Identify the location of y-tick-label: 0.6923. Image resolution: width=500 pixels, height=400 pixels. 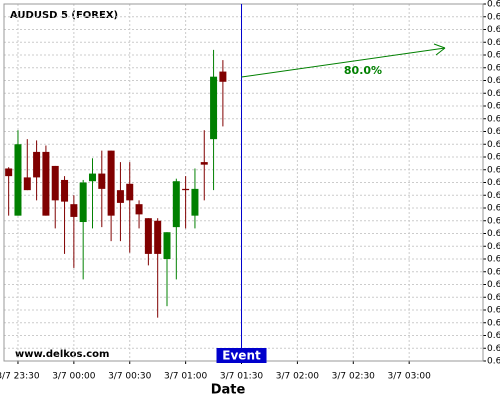
(493, 158).